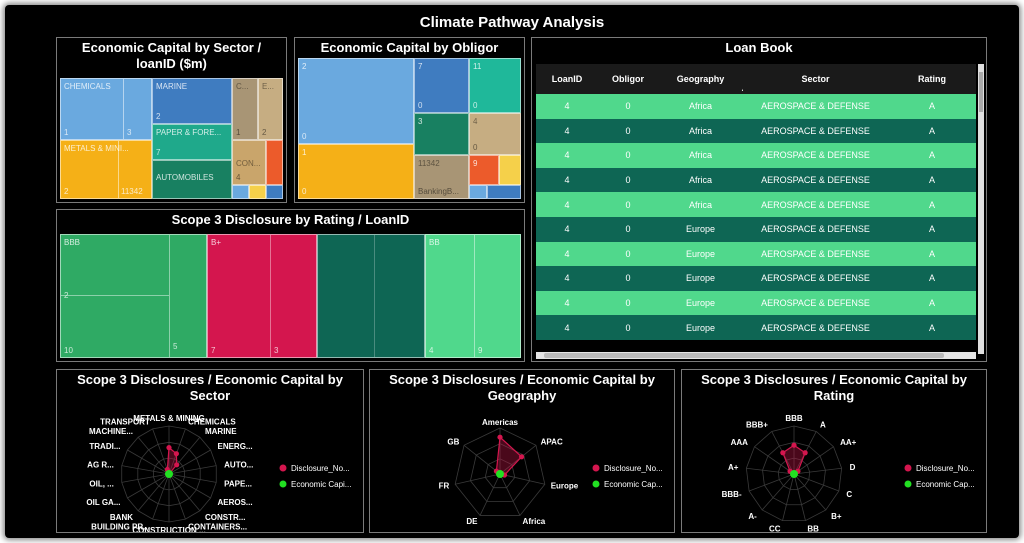 The image size is (1024, 543). What do you see at coordinates (192, 179) in the screenshot?
I see `treemap-cell-automobiles: AUTOMOBILES` at bounding box center [192, 179].